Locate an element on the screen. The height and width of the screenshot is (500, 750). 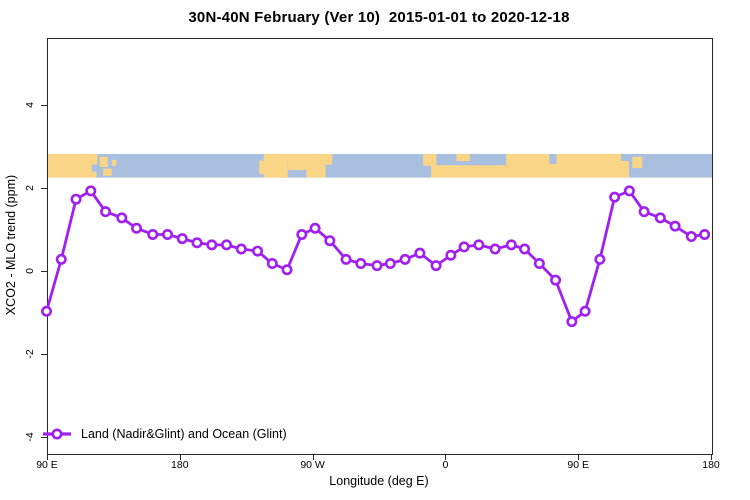
y-tick-label: 0 is located at coordinates (30, 270).